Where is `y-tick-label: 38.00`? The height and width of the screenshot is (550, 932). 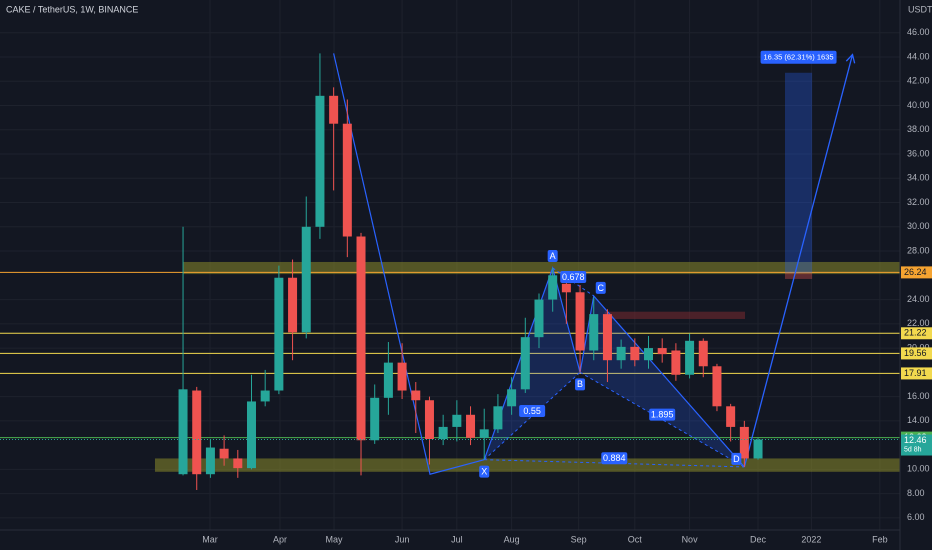
y-tick-label: 38.00 is located at coordinates (918, 129).